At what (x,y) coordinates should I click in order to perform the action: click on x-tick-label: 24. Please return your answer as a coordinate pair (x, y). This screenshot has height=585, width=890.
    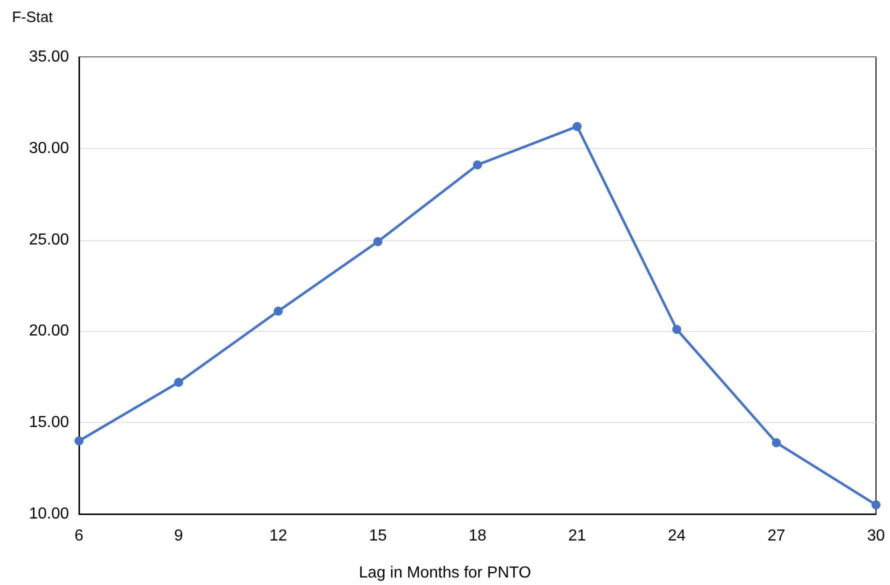
    Looking at the image, I should click on (677, 536).